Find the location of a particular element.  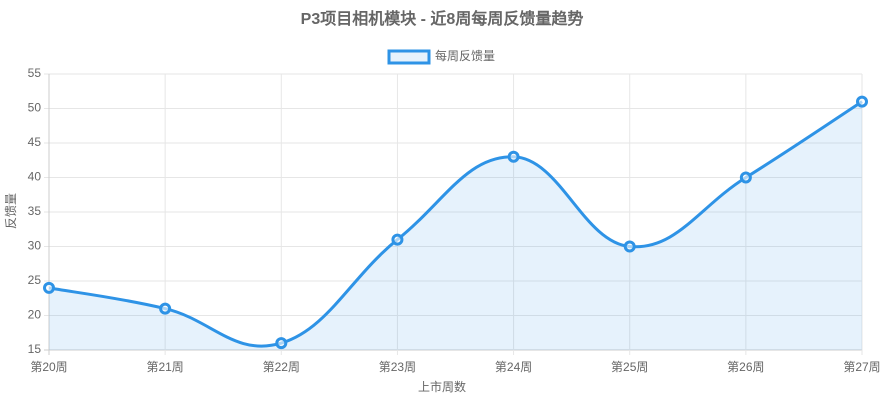

x-tick-label: 第22周 is located at coordinates (281, 367).